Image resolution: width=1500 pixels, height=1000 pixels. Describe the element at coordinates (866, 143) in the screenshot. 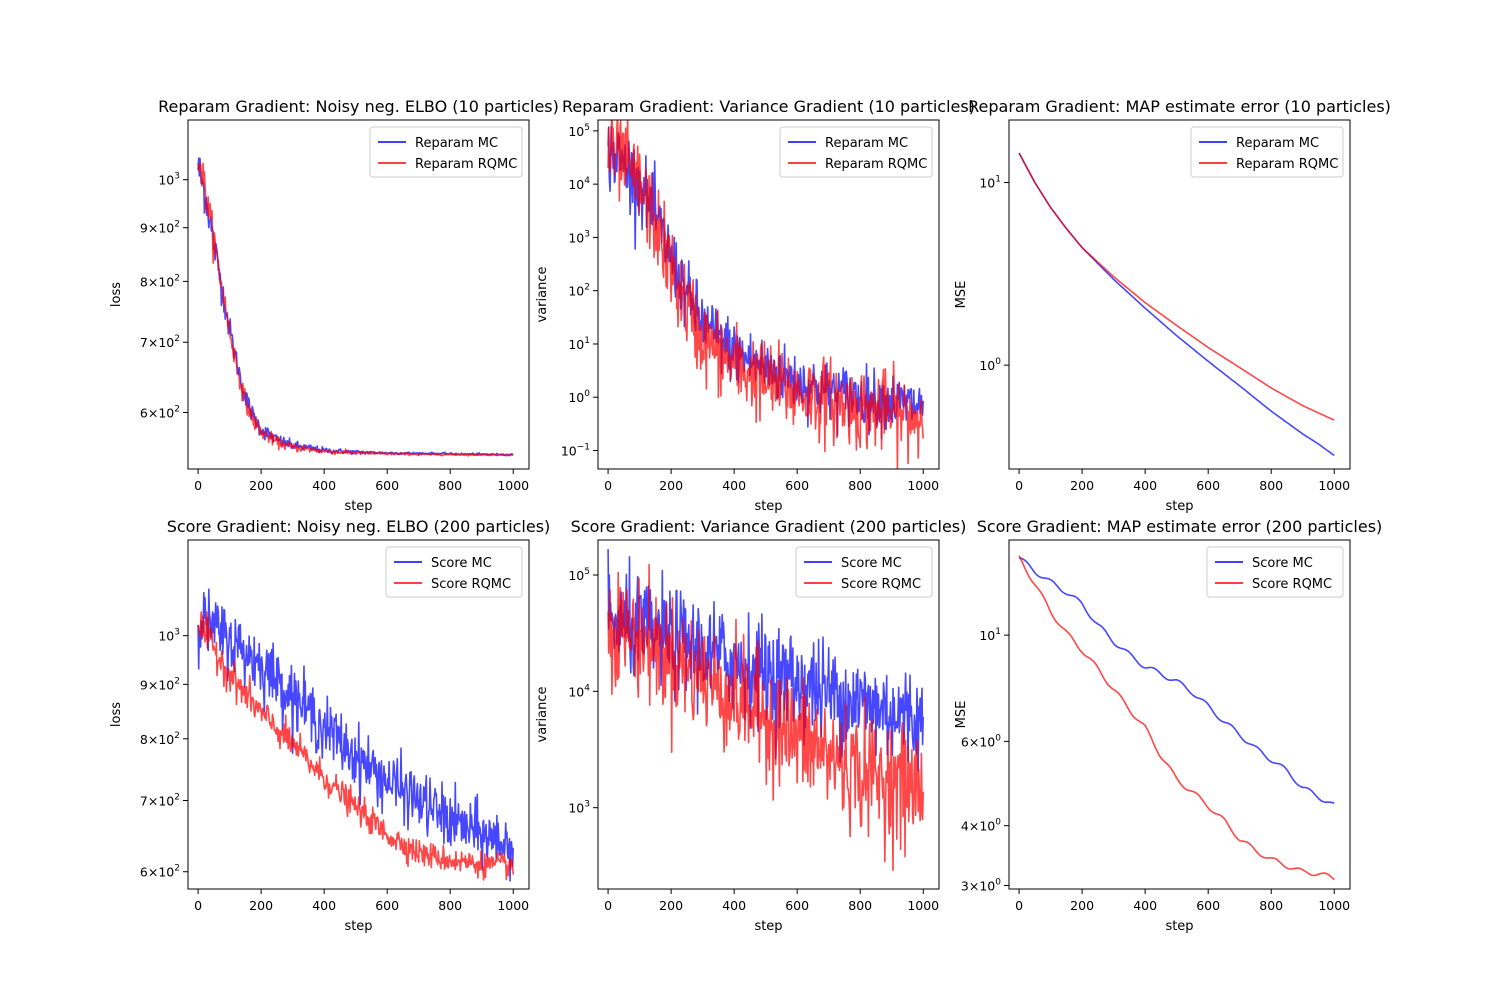

I see `legend-label: Reparam MC` at that location.